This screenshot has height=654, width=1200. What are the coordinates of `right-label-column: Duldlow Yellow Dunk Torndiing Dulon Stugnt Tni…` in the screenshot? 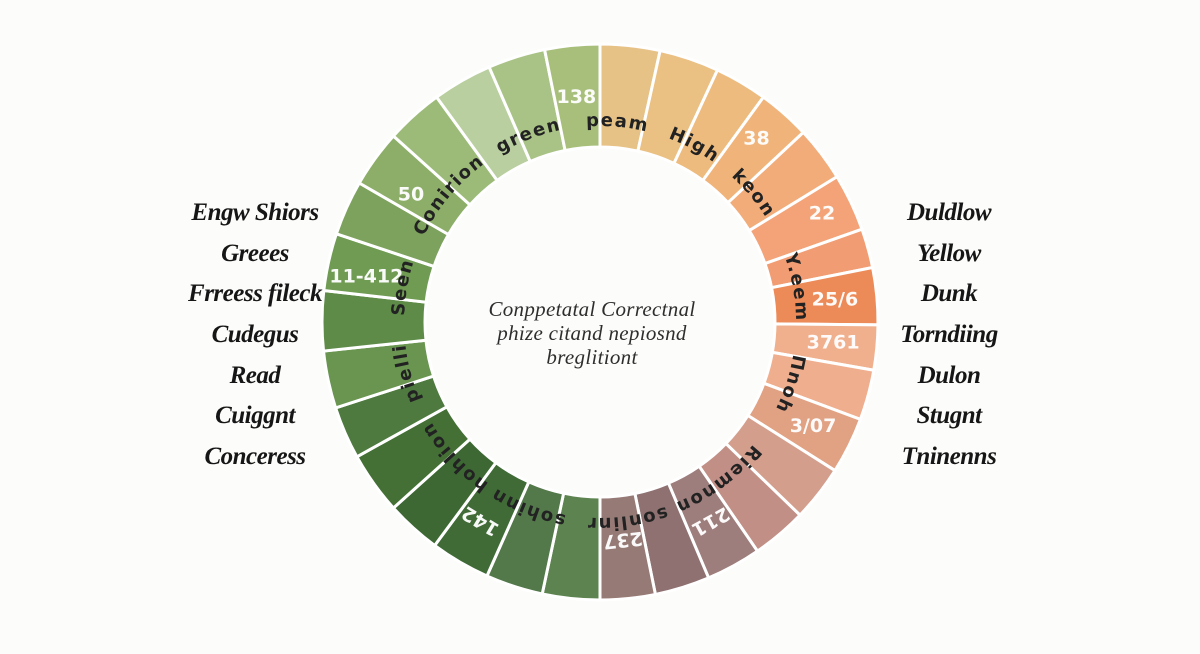 It's located at (949, 335).